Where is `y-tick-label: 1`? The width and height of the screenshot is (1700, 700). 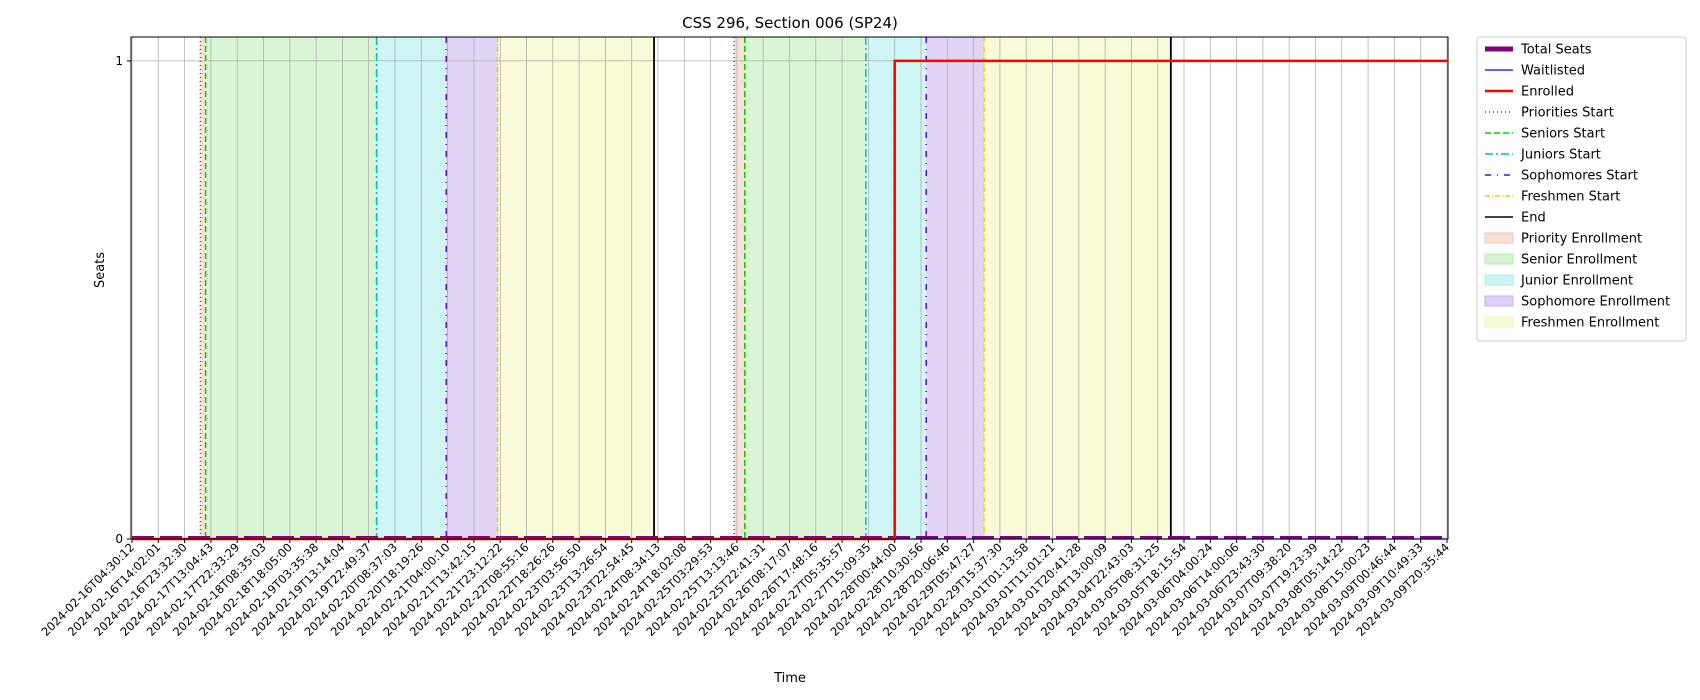
y-tick-label: 1 is located at coordinates (119, 61).